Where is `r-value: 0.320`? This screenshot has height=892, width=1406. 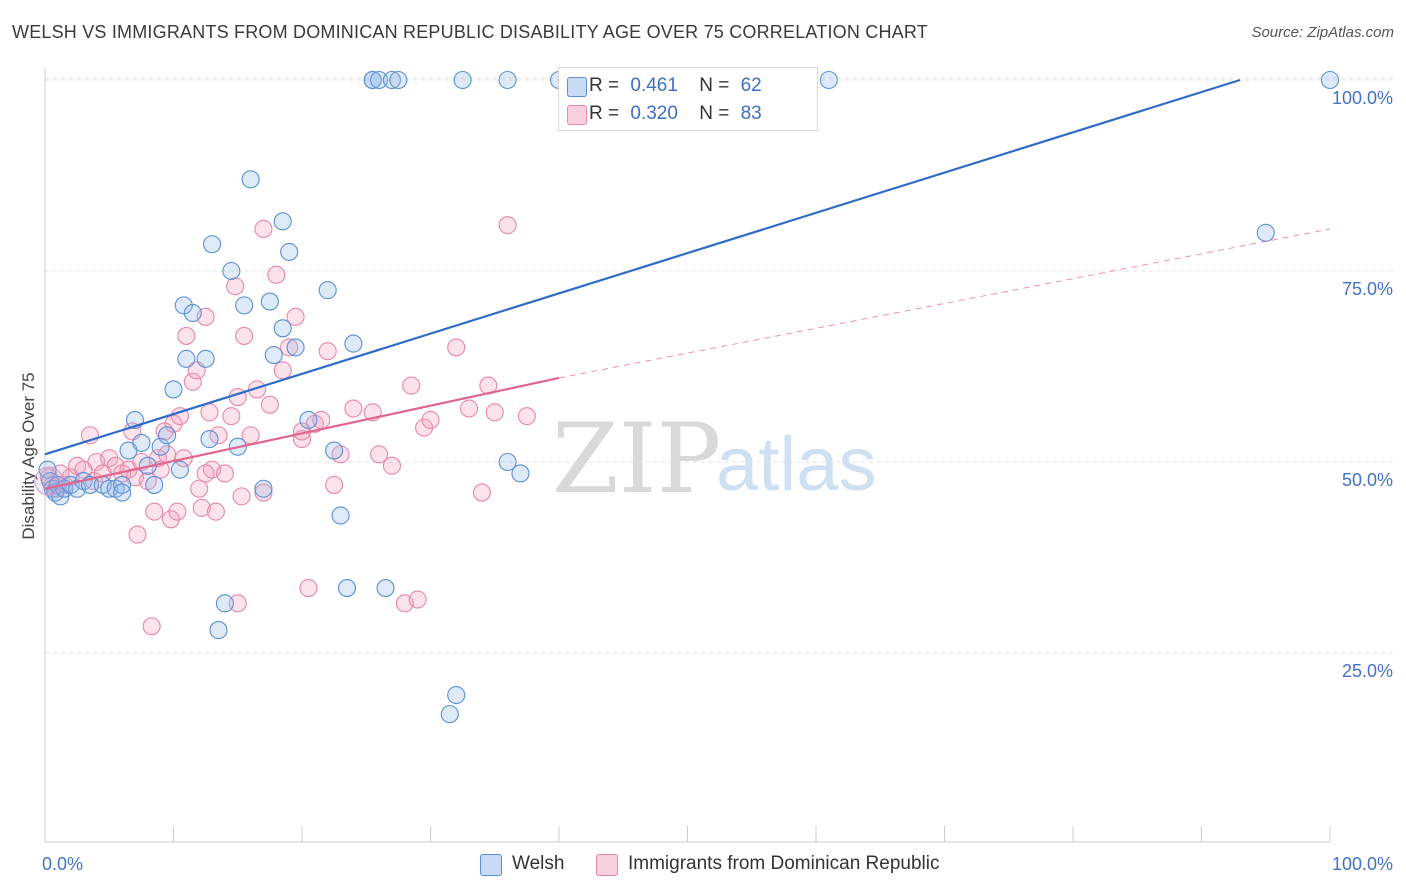 r-value: 0.320 is located at coordinates (654, 113).